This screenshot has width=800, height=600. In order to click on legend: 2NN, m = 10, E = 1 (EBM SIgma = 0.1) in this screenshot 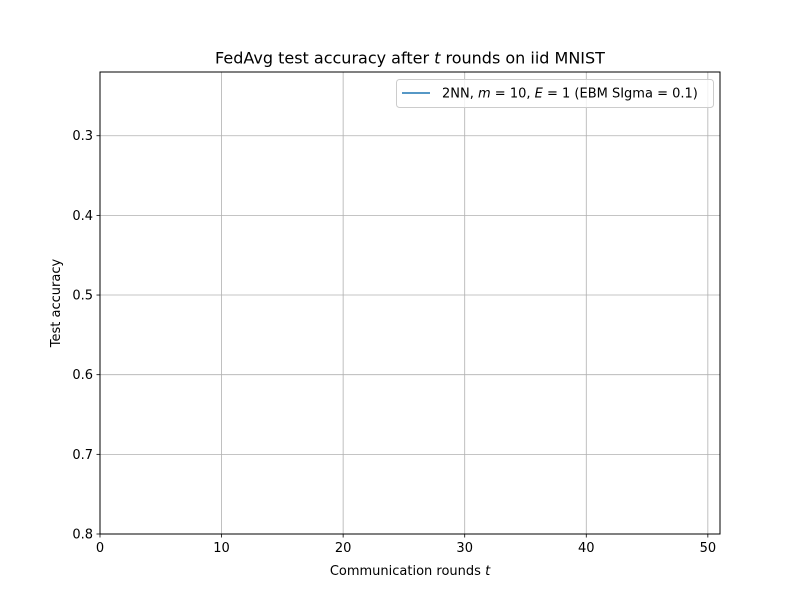, I will do `click(555, 93)`.